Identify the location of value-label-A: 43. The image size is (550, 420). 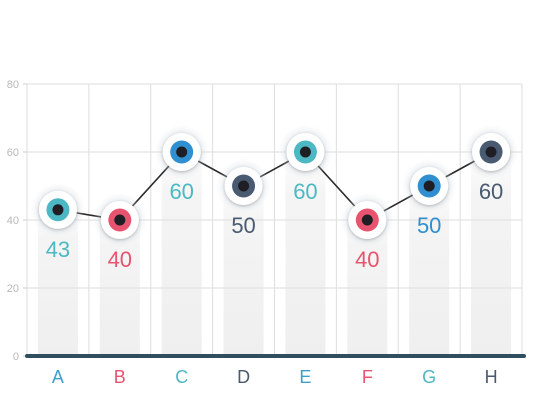
(58, 249).